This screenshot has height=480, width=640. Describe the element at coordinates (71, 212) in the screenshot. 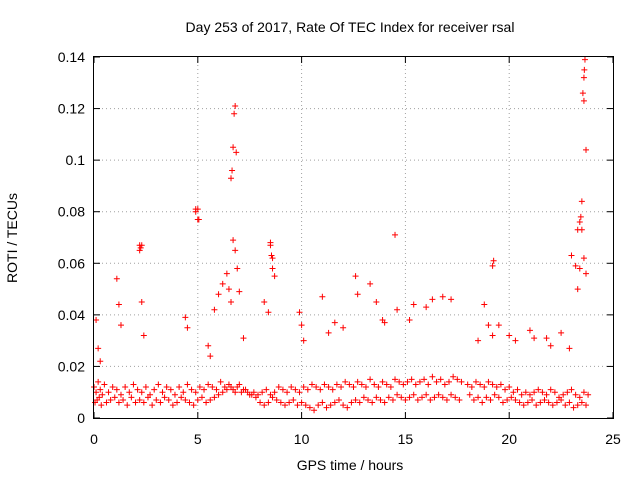

I see `y-tick-label: 0.08` at that location.